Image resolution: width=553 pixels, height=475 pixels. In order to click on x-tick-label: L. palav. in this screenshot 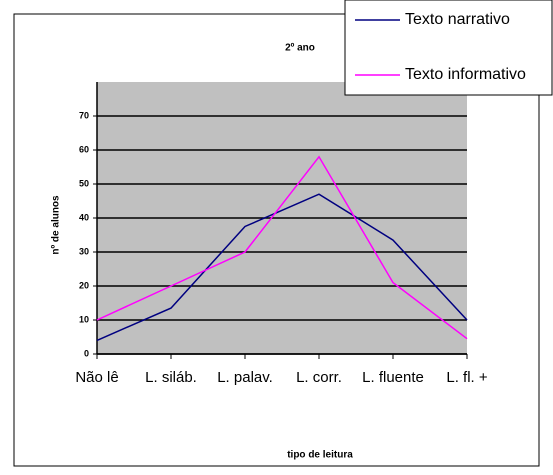, I will do `click(245, 377)`.